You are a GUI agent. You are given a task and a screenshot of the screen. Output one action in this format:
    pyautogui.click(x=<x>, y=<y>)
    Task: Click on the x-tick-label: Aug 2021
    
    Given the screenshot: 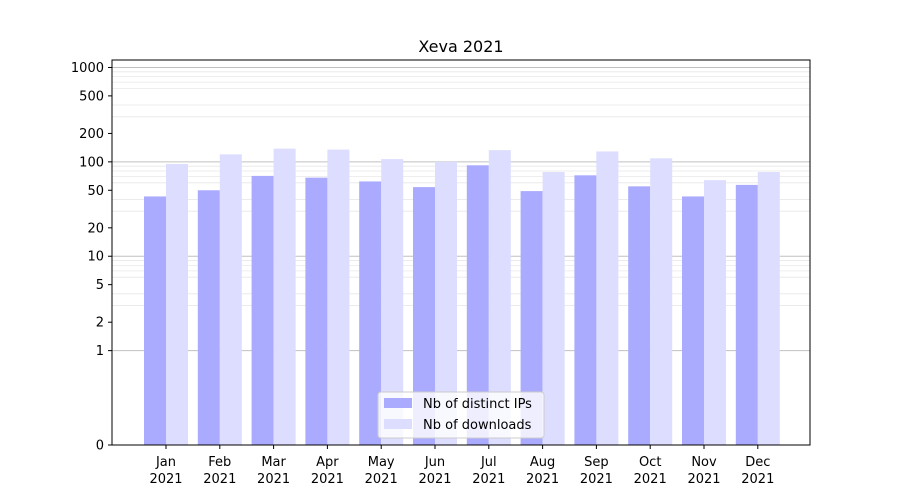 What is the action you would take?
    pyautogui.click(x=542, y=471)
    